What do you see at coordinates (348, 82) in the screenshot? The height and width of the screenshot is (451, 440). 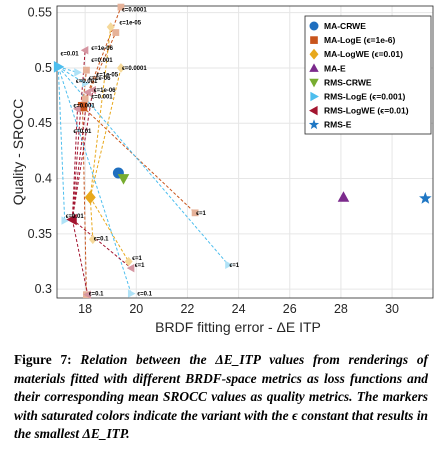 I see `legend-label: RMS-CRWE` at bounding box center [348, 82].